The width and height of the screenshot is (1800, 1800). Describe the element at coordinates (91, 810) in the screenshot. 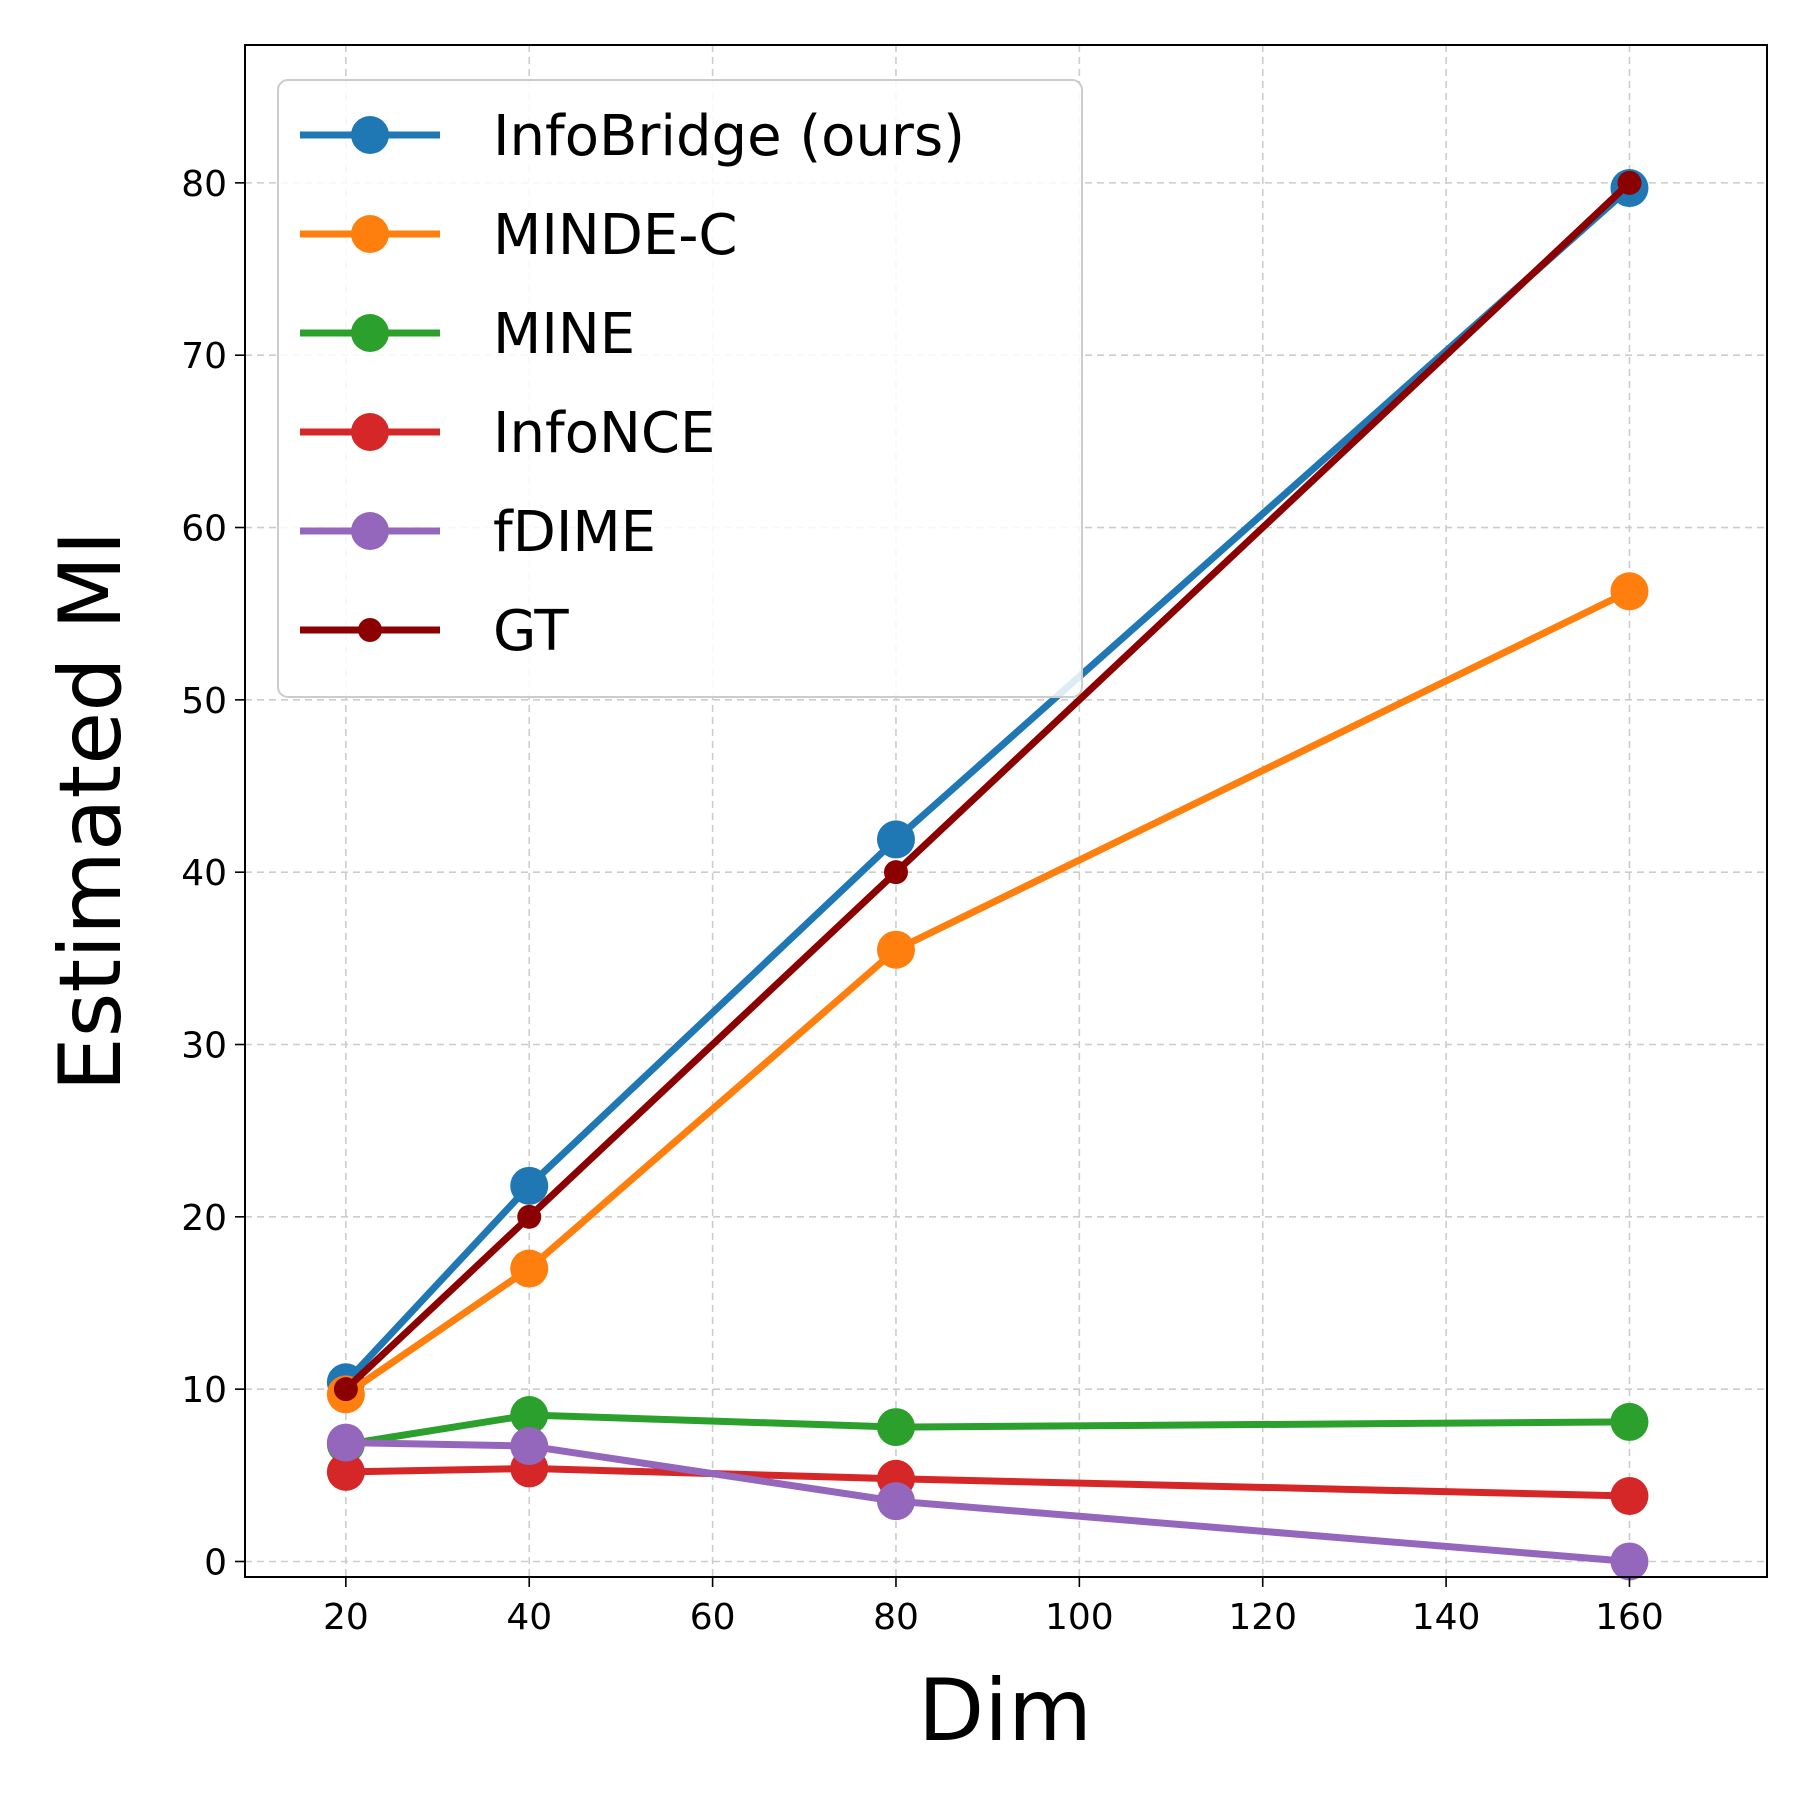

I see `y-axis-title: Estimated MI` at that location.